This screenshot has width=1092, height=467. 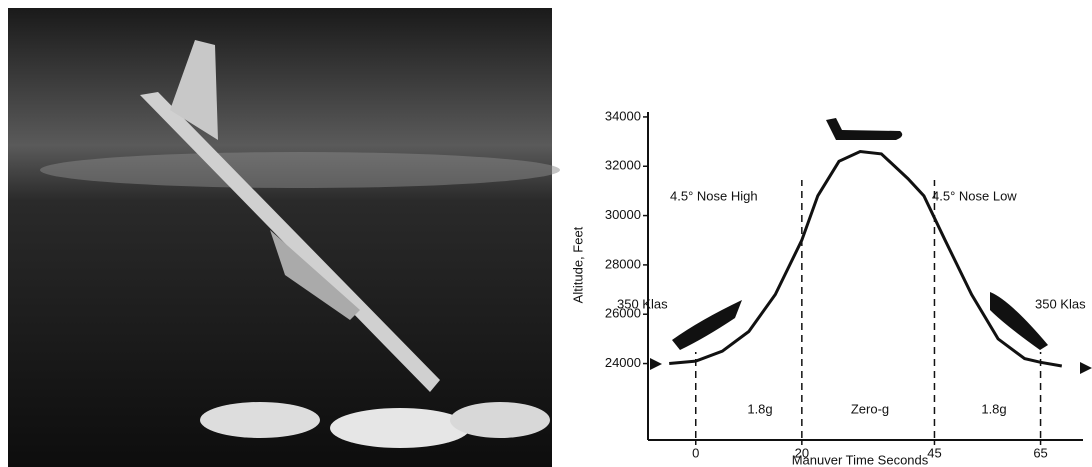 What do you see at coordinates (695, 452) in the screenshot?
I see `x-tick-label: 0` at bounding box center [695, 452].